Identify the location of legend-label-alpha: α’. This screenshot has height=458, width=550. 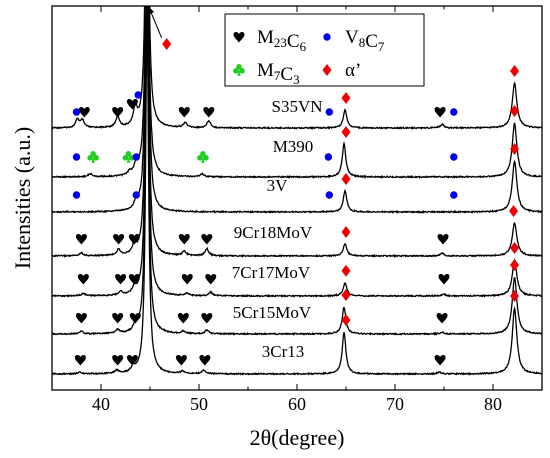
(353, 70).